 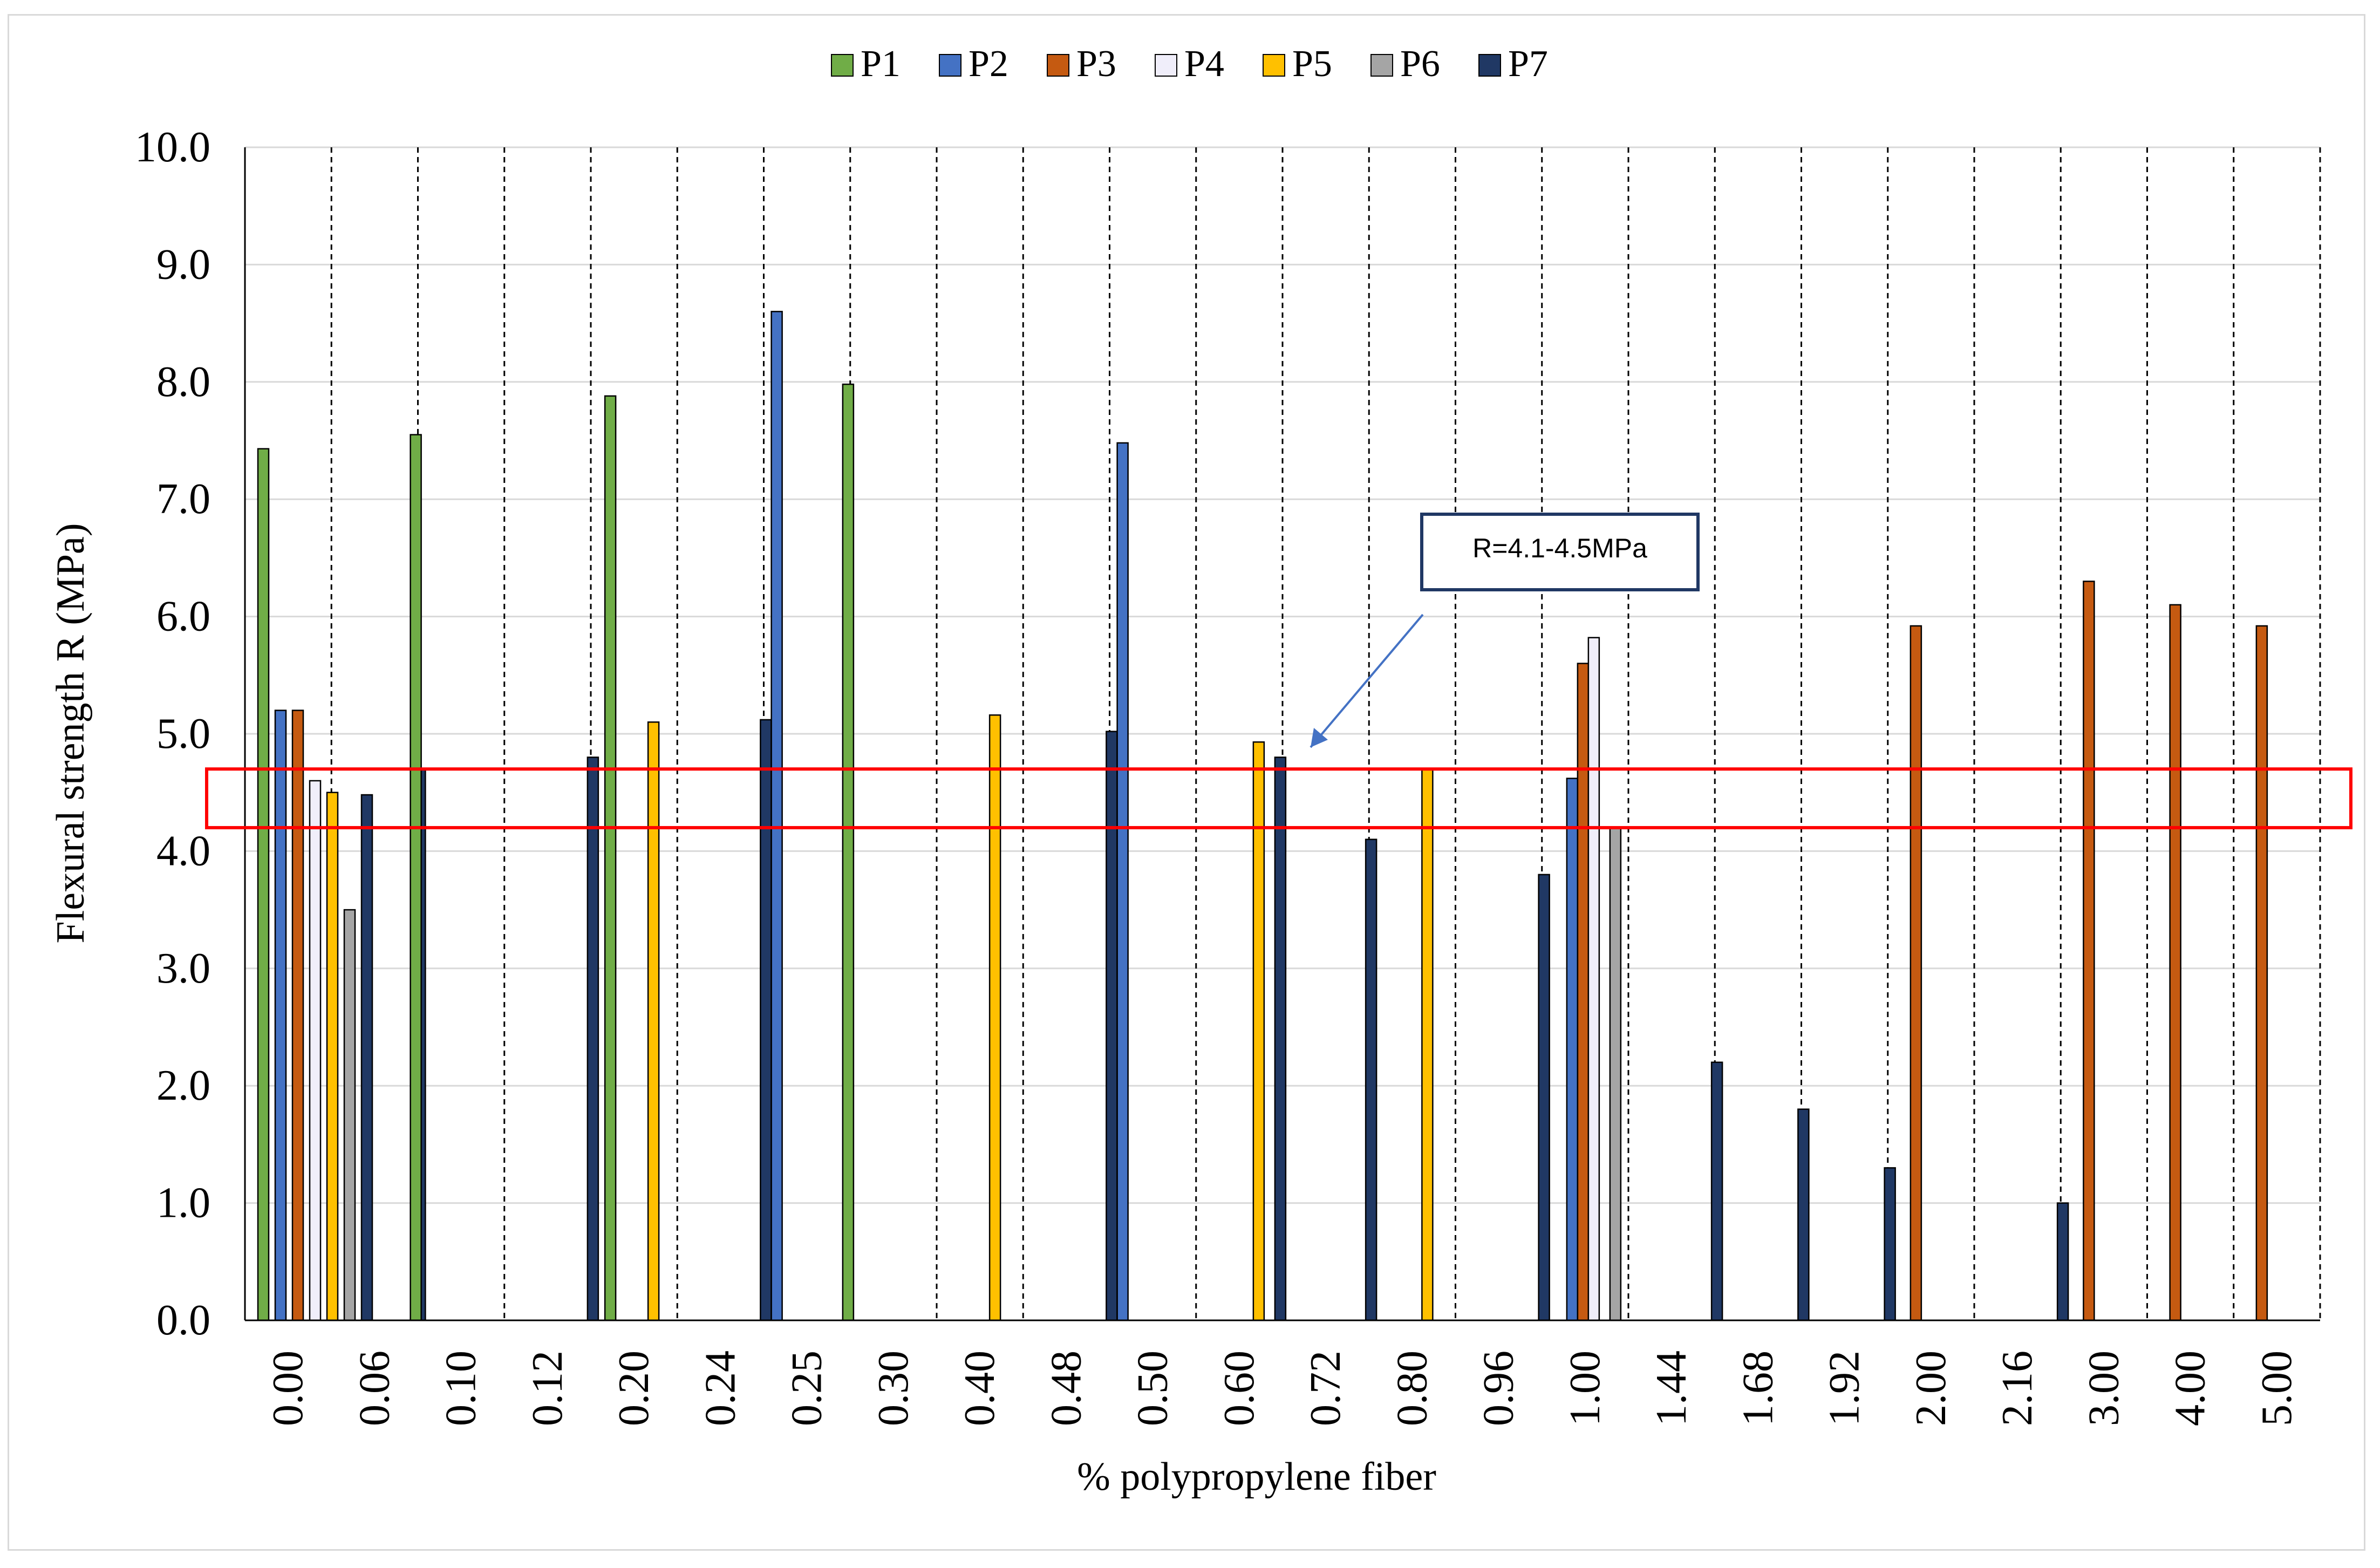 What do you see at coordinates (1066, 1388) in the screenshot?
I see `x-tick-label: 0.48` at bounding box center [1066, 1388].